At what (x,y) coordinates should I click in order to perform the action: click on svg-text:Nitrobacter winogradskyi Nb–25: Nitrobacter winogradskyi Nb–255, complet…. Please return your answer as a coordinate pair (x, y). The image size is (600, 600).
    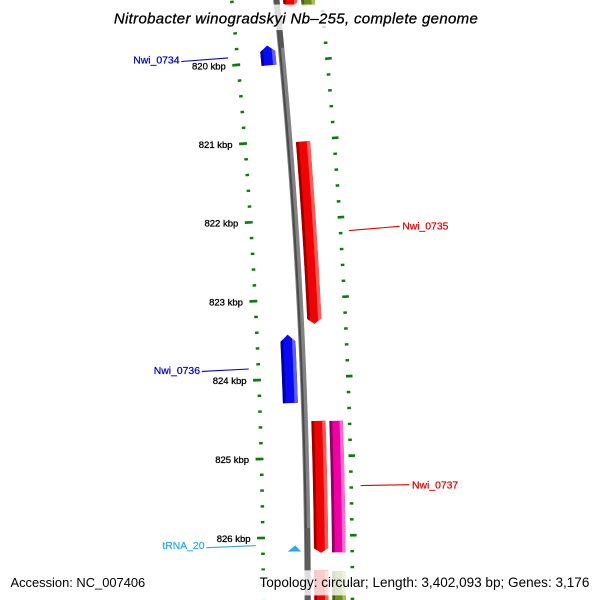
    Looking at the image, I should click on (296, 19).